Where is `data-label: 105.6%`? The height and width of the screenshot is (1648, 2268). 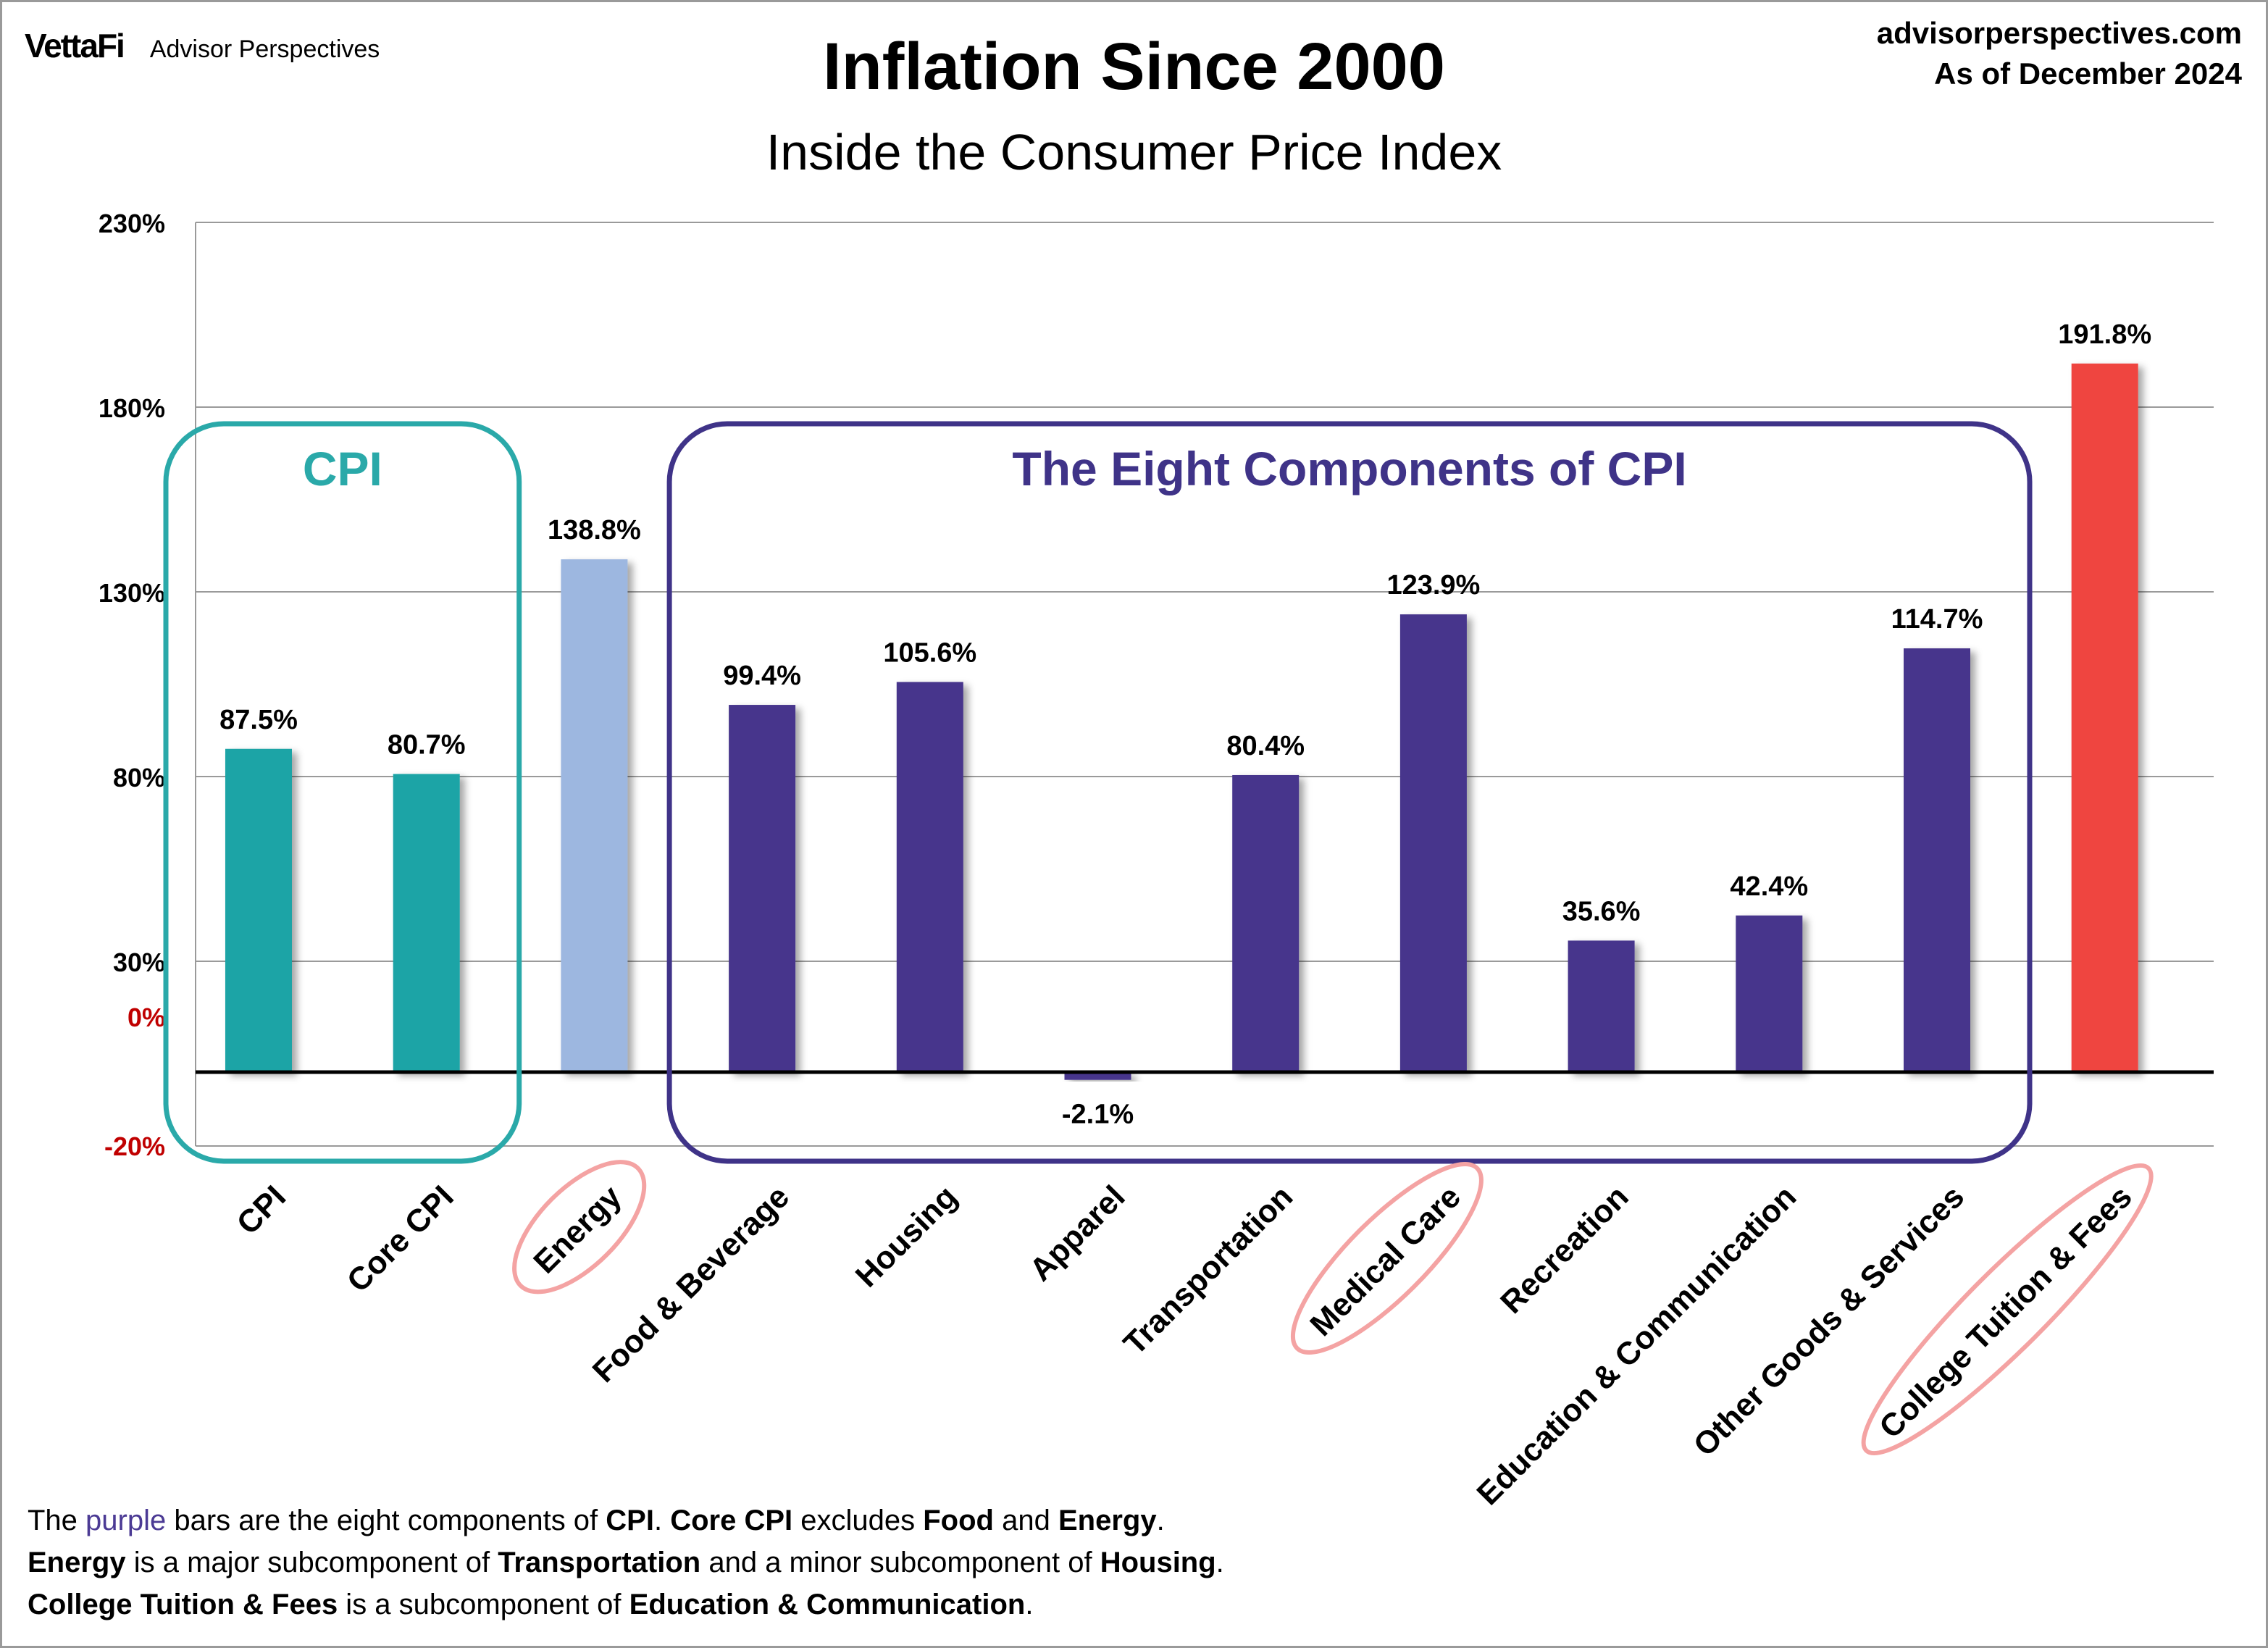
data-label: 105.6% is located at coordinates (930, 652).